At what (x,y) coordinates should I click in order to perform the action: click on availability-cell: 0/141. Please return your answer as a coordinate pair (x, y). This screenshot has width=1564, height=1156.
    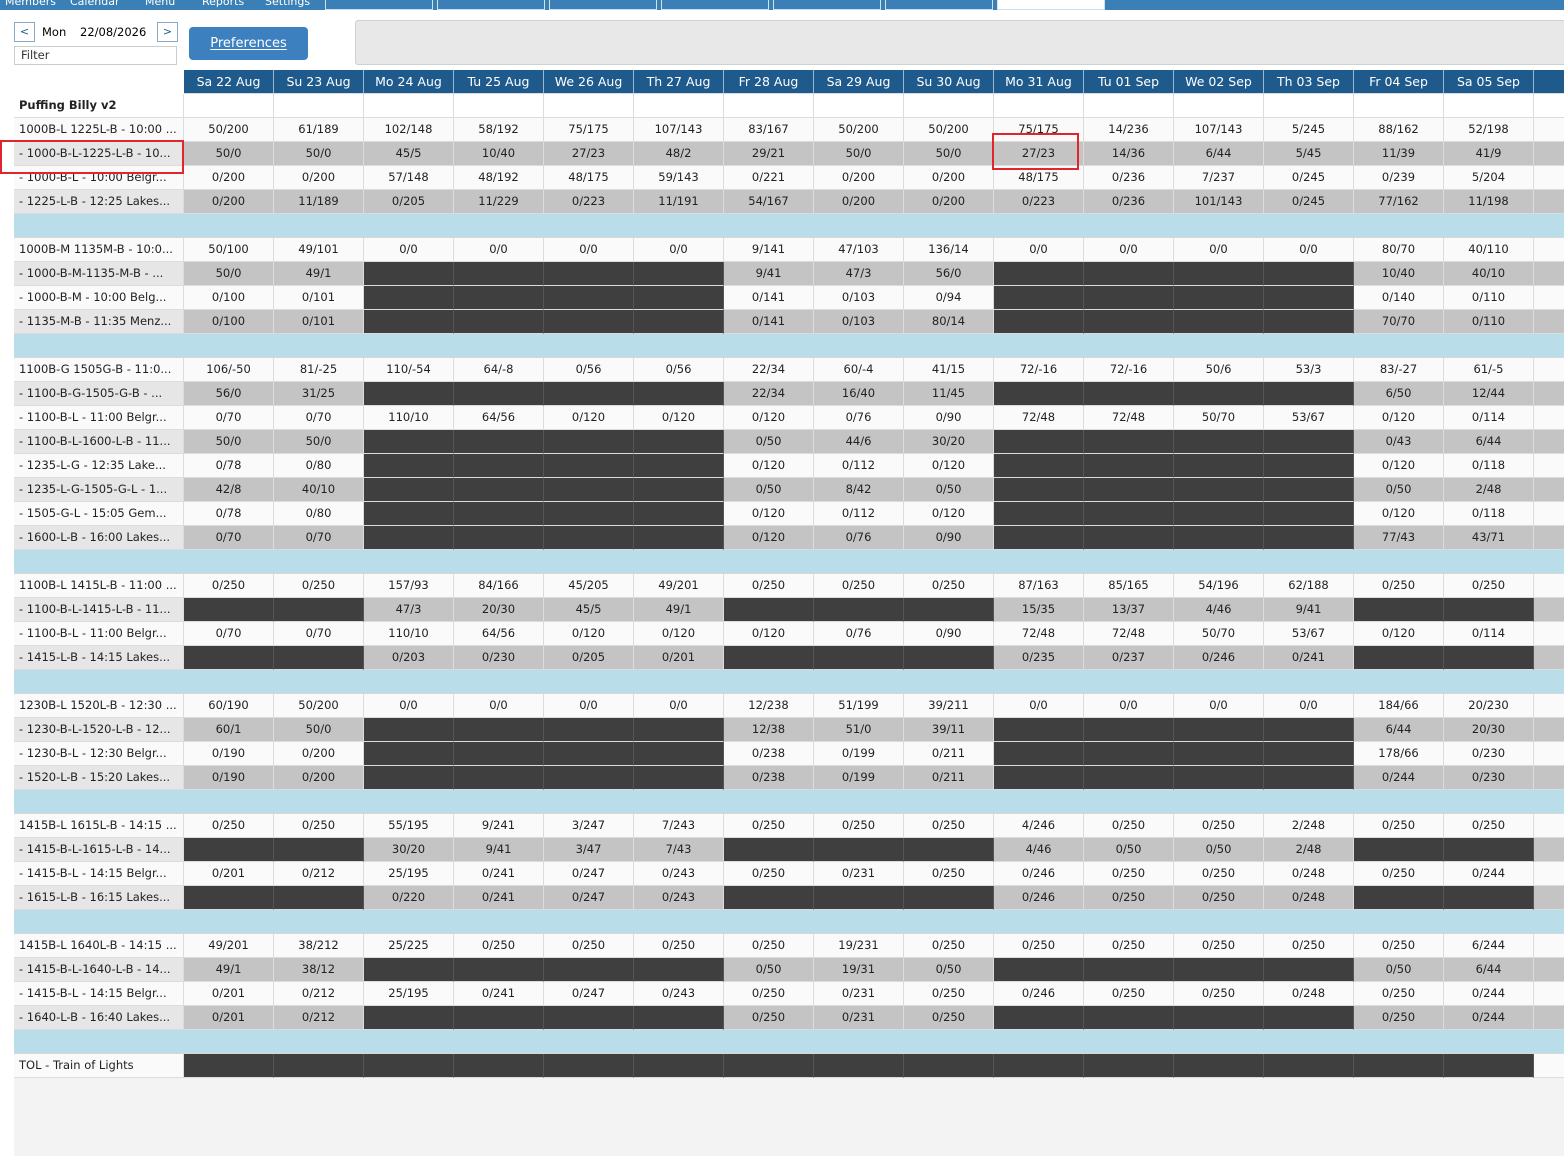
    Looking at the image, I should click on (769, 322).